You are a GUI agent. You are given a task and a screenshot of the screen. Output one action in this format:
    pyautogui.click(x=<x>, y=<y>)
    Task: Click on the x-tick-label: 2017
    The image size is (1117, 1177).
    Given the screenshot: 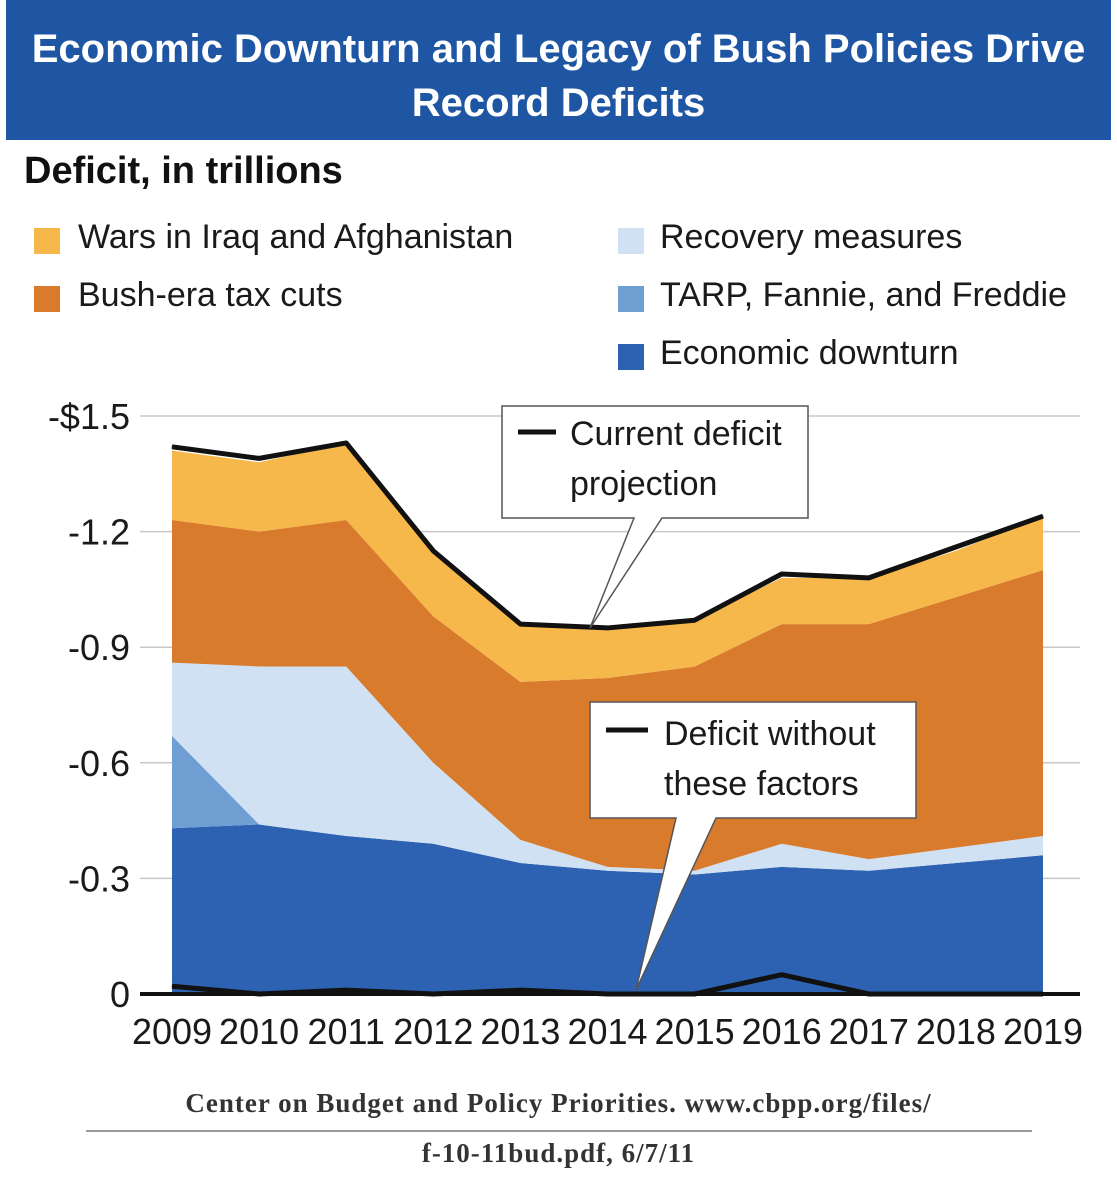 What is the action you would take?
    pyautogui.click(x=869, y=1031)
    